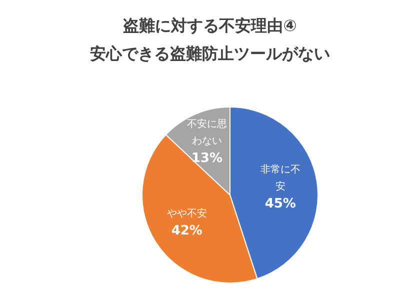  I want to click on slice-label: やや不安, so click(186, 213).